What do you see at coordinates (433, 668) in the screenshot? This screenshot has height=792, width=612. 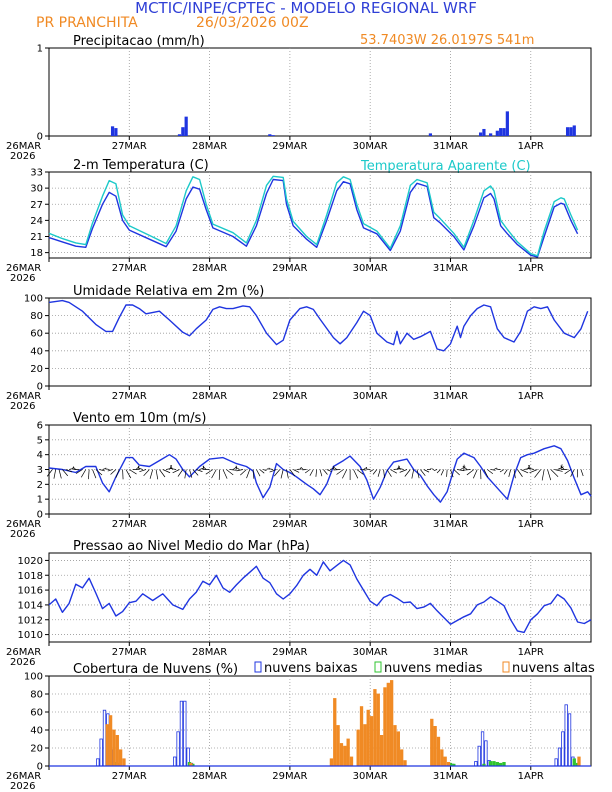 I see `nuvens-legend-label: nuvens medias` at bounding box center [433, 668].